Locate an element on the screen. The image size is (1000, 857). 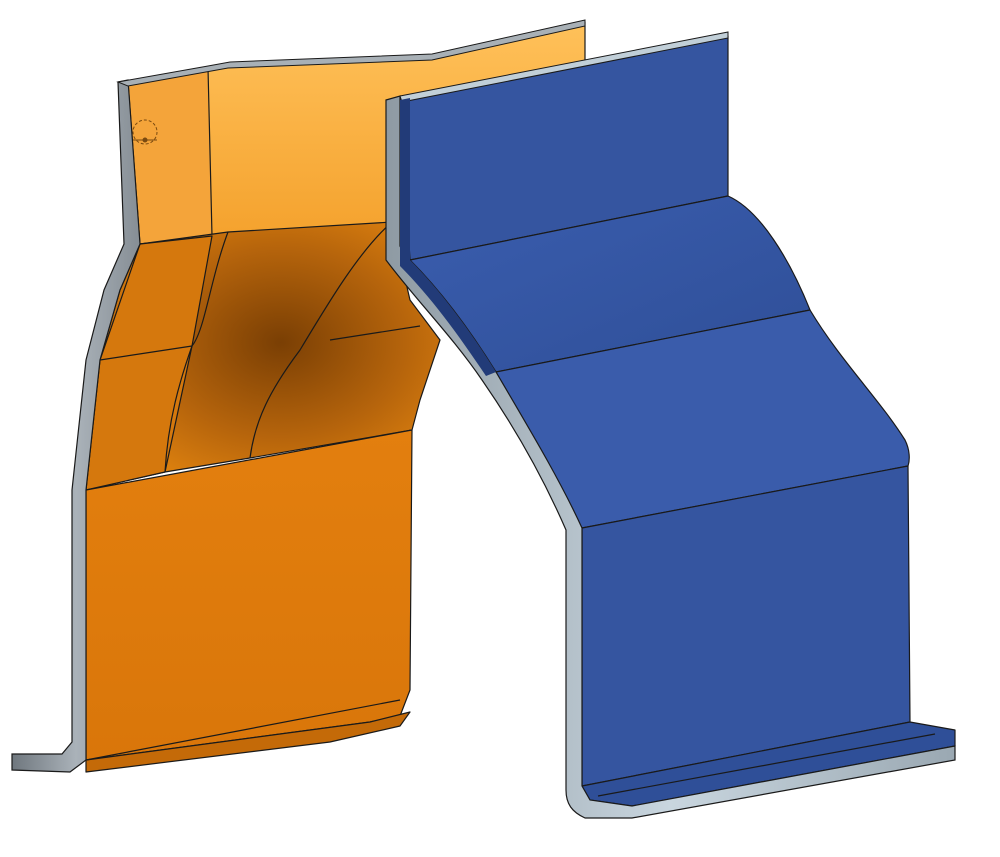
blue-left-dark-band is located at coordinates (448, 237).